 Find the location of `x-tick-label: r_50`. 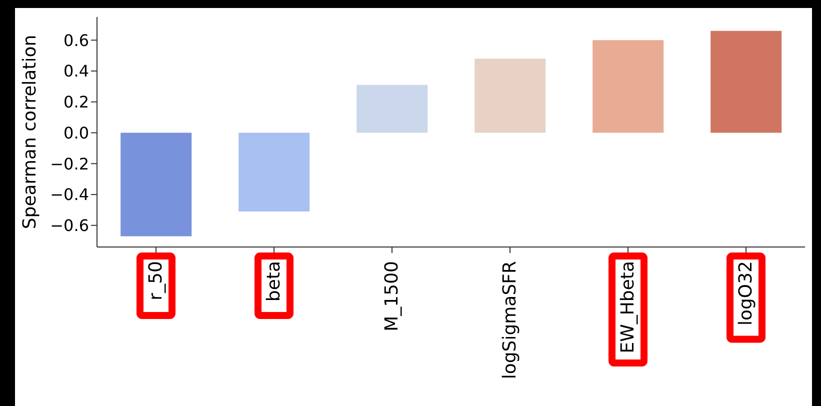

x-tick-label: r_50 is located at coordinates (156, 280).